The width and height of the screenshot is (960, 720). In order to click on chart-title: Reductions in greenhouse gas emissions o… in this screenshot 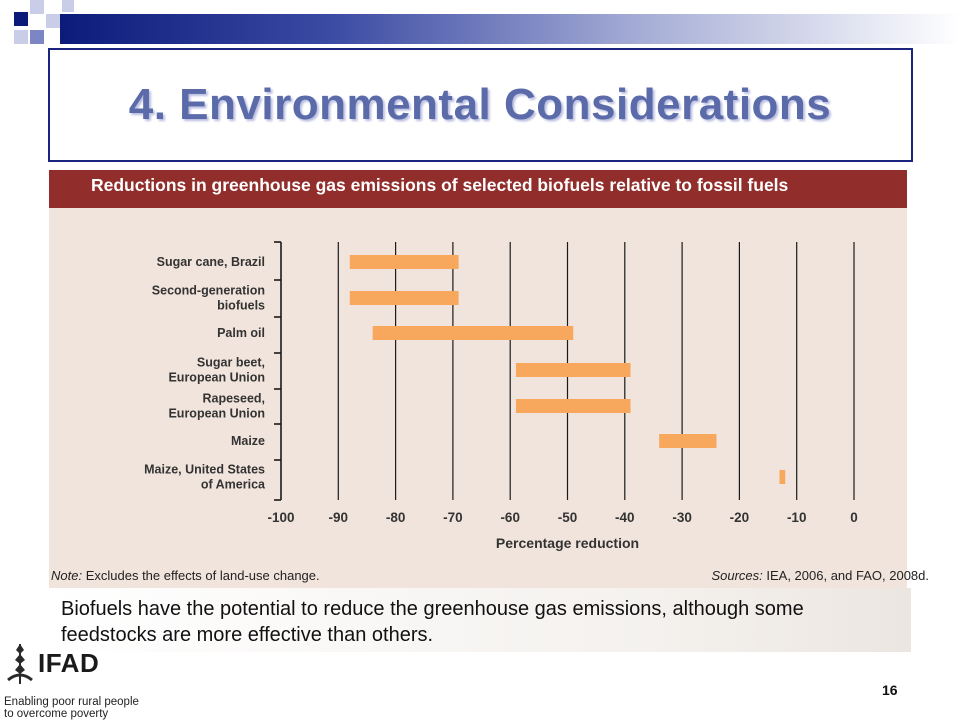, I will do `click(440, 185)`.